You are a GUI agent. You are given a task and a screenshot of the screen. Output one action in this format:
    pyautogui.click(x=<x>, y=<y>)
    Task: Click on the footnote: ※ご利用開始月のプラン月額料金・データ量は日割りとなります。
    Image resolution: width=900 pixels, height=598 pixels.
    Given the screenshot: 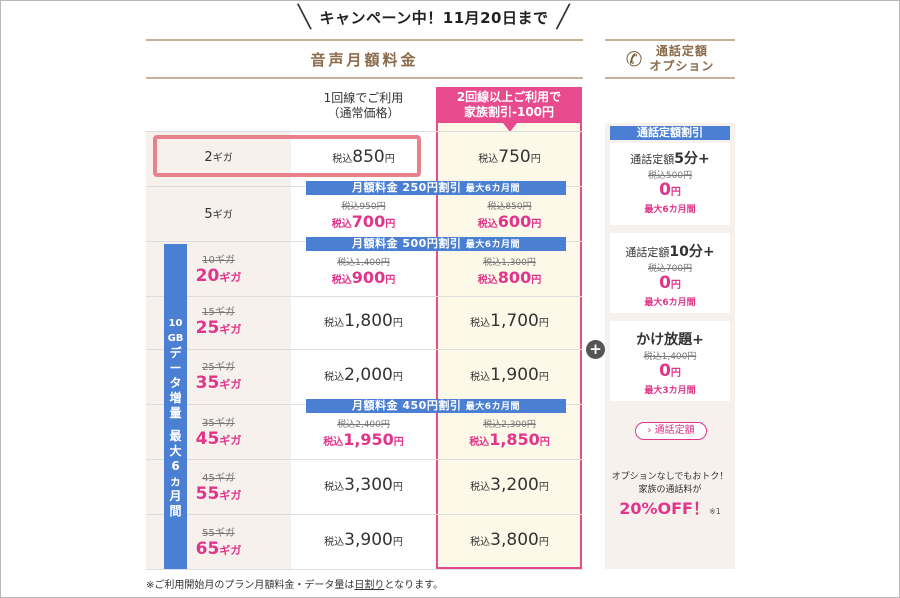 What is the action you would take?
    pyautogui.click(x=295, y=585)
    